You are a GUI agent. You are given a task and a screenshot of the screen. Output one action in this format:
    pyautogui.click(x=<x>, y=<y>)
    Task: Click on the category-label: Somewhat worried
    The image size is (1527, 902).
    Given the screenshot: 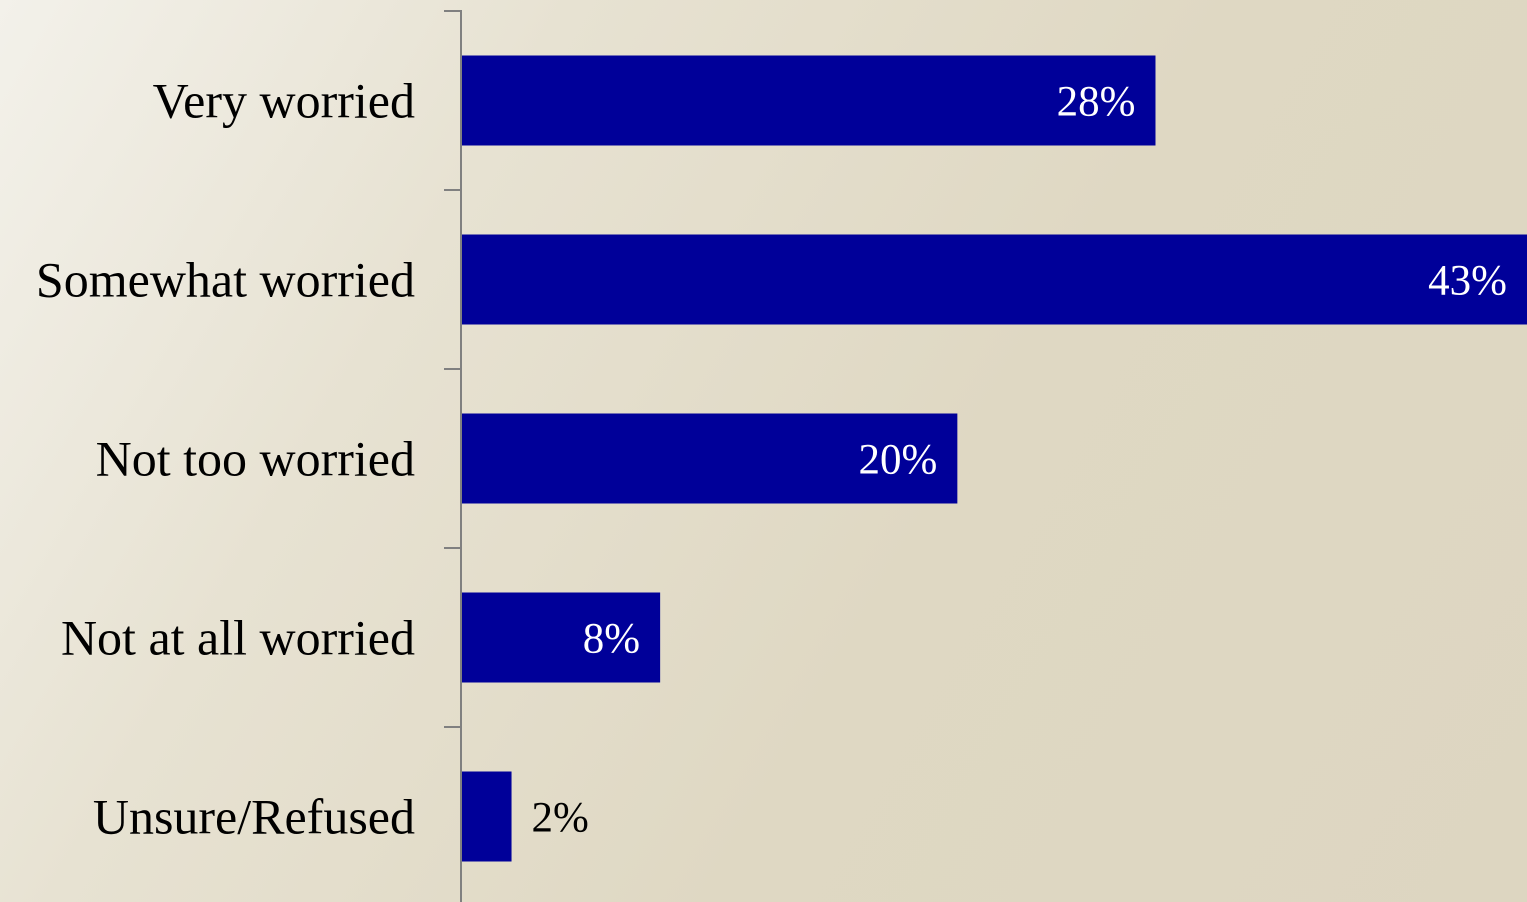 What is the action you would take?
    pyautogui.click(x=225, y=280)
    